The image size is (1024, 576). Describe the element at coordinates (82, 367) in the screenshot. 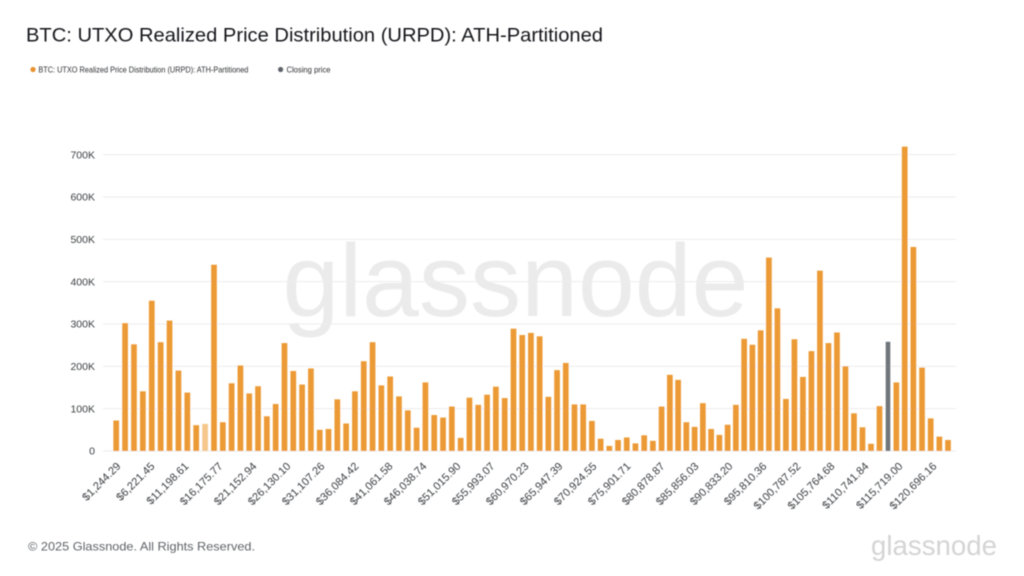

I see `svg-text: 200K` at that location.